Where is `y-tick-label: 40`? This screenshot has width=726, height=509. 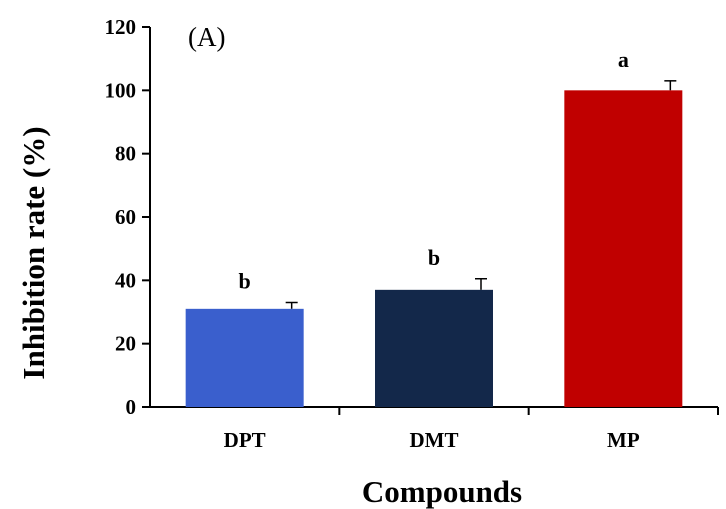
y-tick-label: 40 is located at coordinates (125, 280).